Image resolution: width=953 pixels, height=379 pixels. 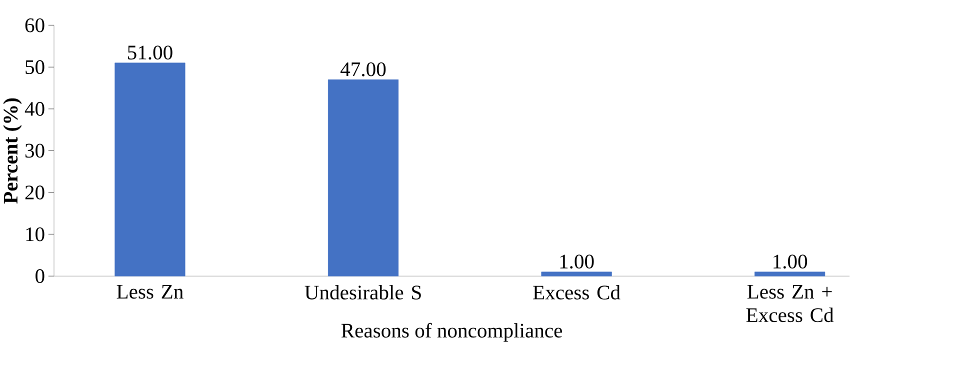 What do you see at coordinates (35, 234) in the screenshot?
I see `y-tick-label: 10` at bounding box center [35, 234].